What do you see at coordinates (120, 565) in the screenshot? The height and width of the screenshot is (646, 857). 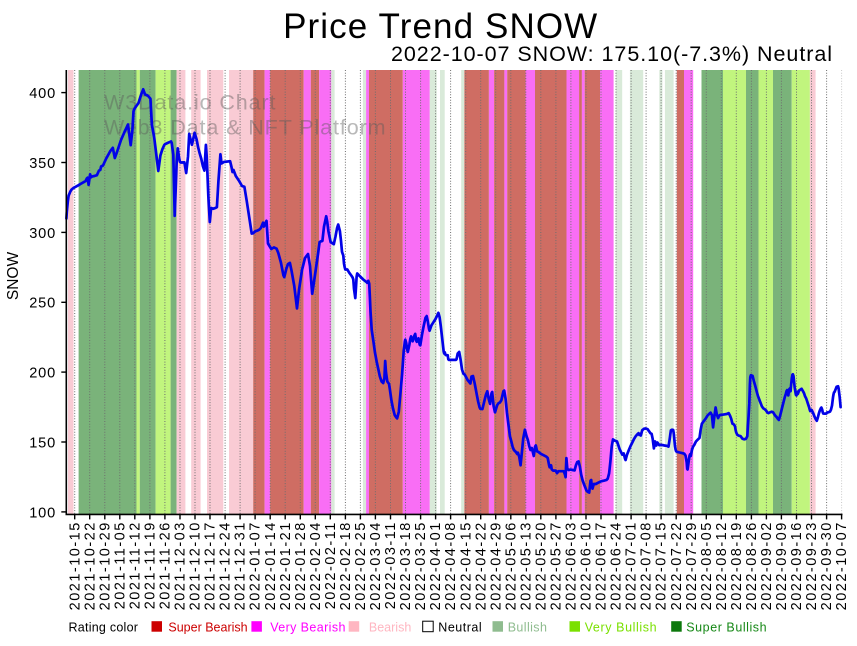 I see `svg-text: 2021-11-05` at bounding box center [120, 565].